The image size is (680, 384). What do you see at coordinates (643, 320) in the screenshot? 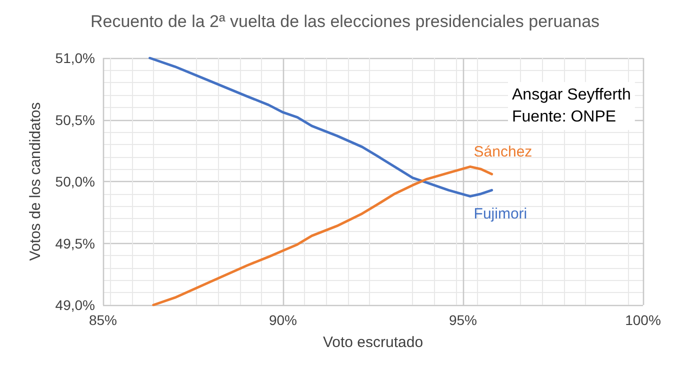
I see `x-tick-label: 100%` at bounding box center [643, 320].